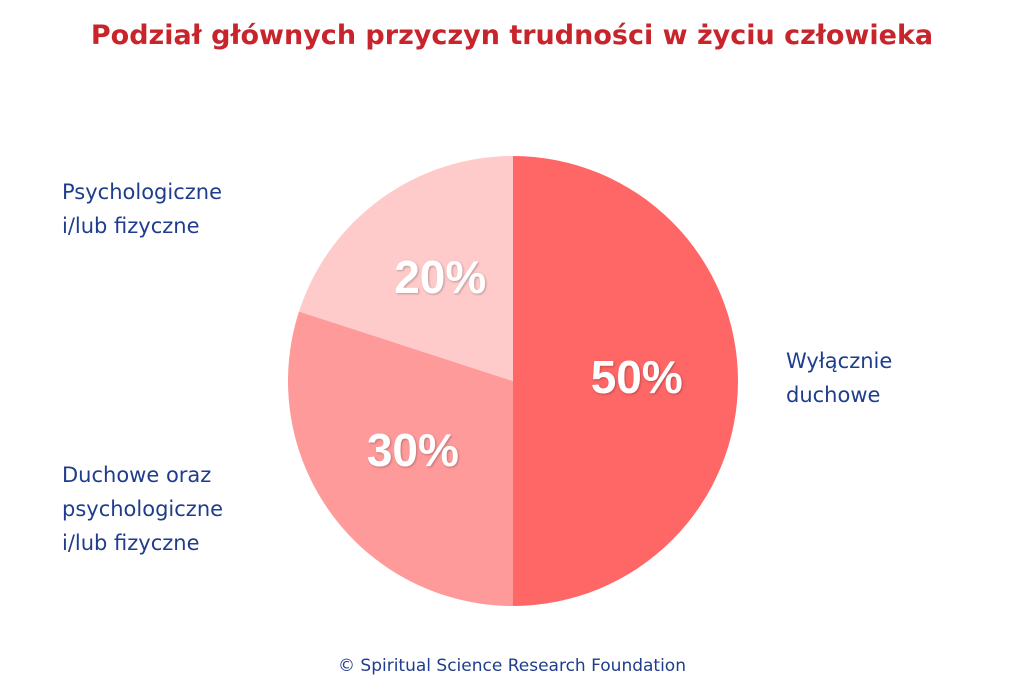 The height and width of the screenshot is (697, 1024). I want to click on category-label: Psychologiczne i/lub fizyczne, so click(142, 209).